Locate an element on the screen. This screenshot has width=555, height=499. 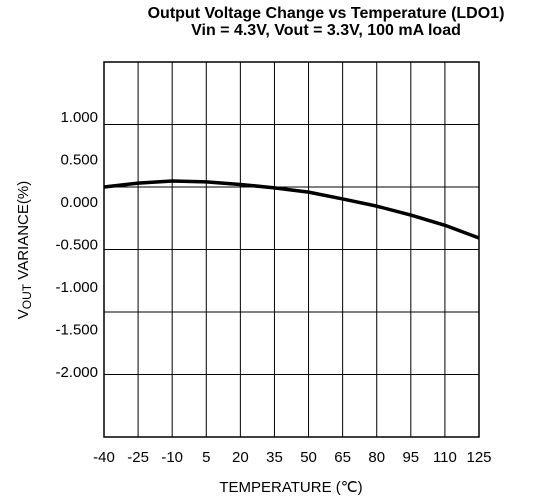
x-tick-label: -10 is located at coordinates (172, 457).